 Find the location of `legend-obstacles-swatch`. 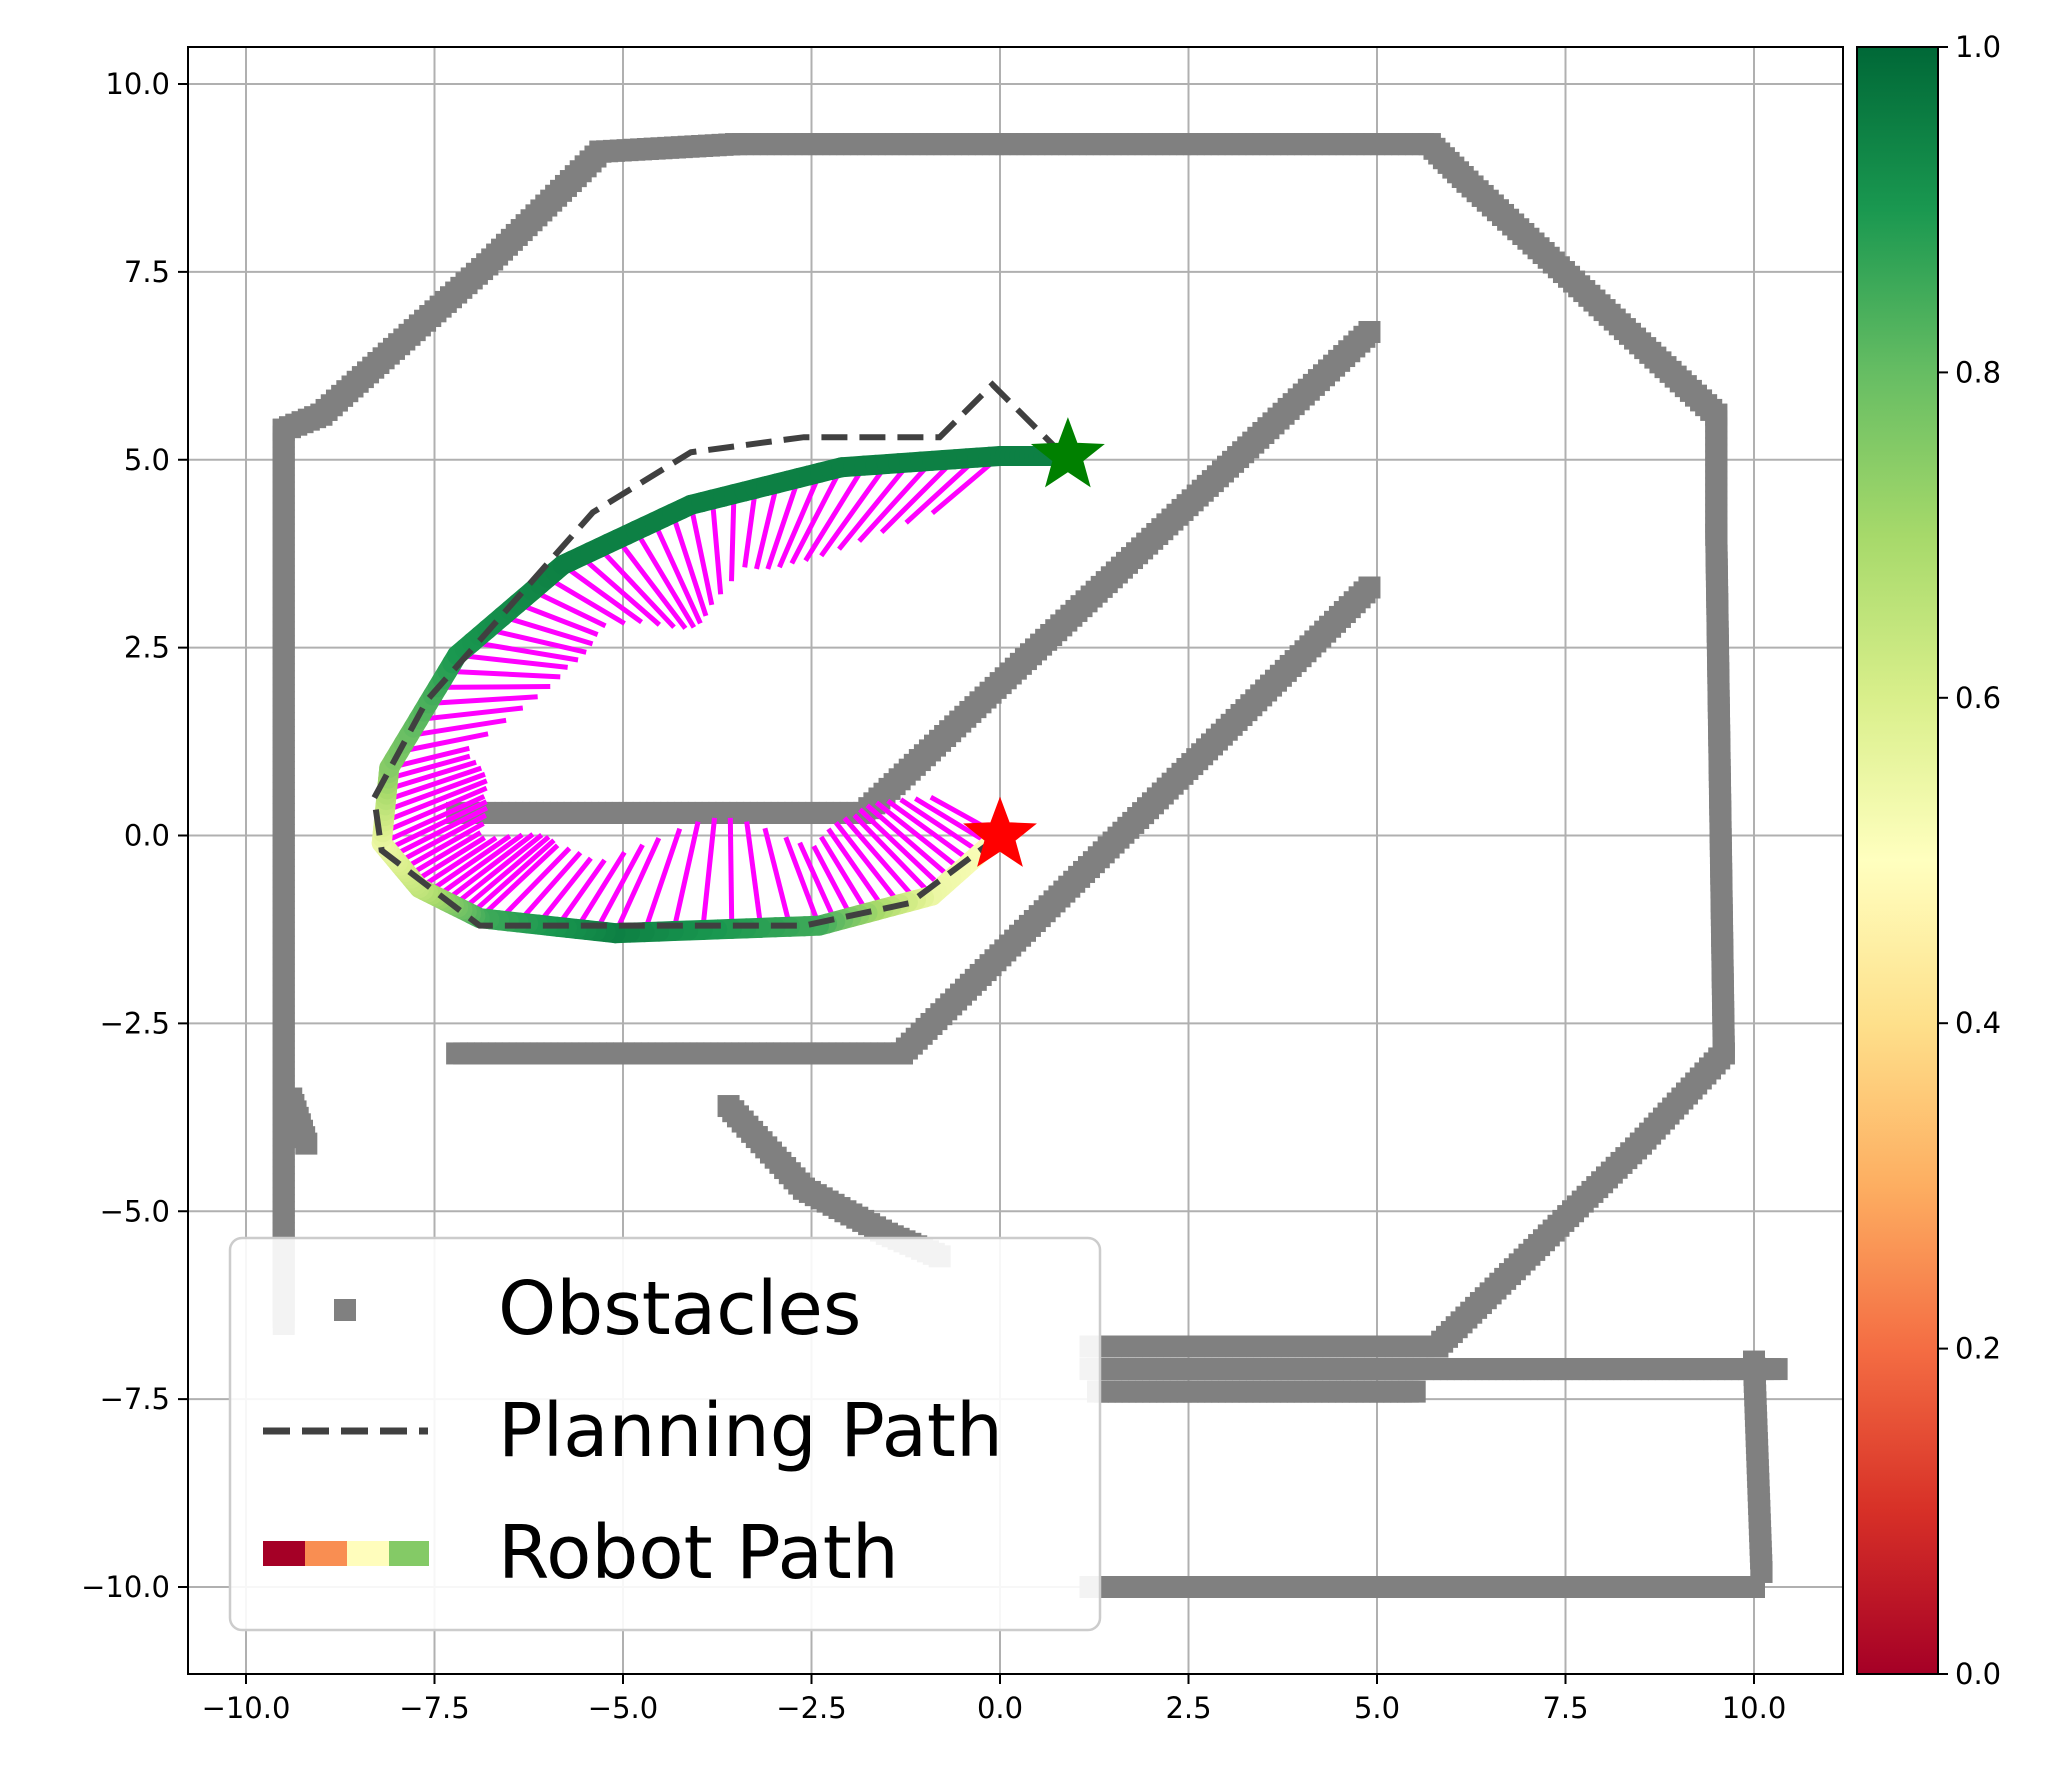

legend-obstacles-swatch is located at coordinates (345, 1310).